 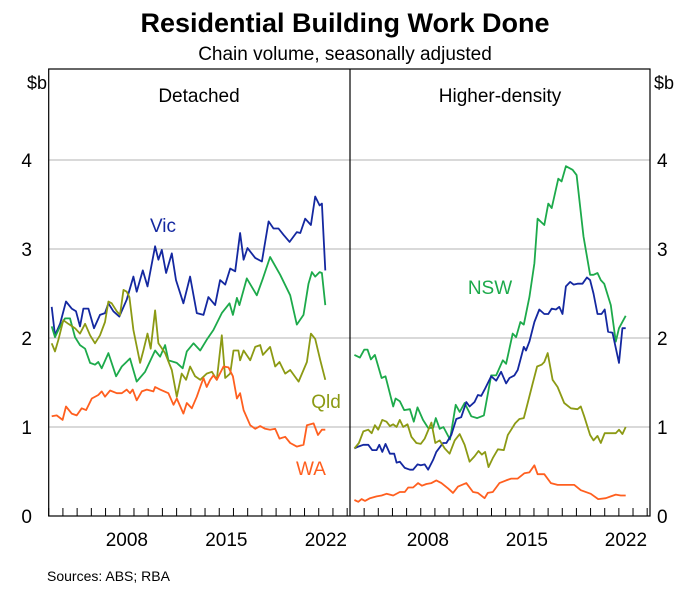 I want to click on y-tick-label-left: 3, so click(x=26, y=250).